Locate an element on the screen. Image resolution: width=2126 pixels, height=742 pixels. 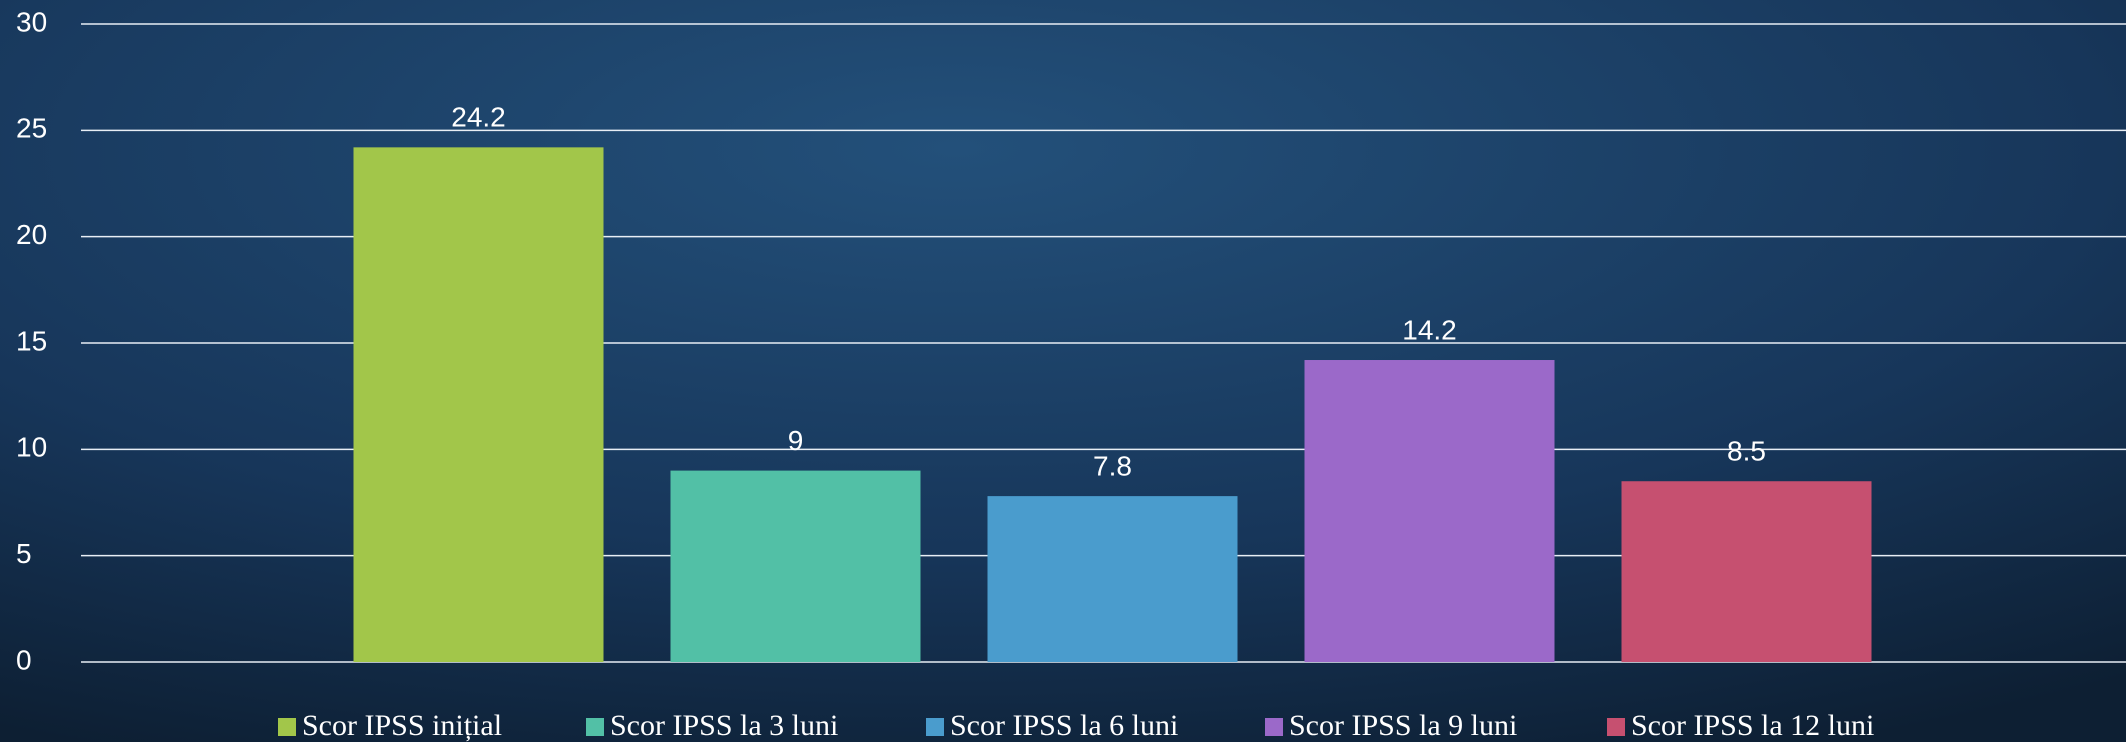
y-tick-label: 30 is located at coordinates (31, 21).